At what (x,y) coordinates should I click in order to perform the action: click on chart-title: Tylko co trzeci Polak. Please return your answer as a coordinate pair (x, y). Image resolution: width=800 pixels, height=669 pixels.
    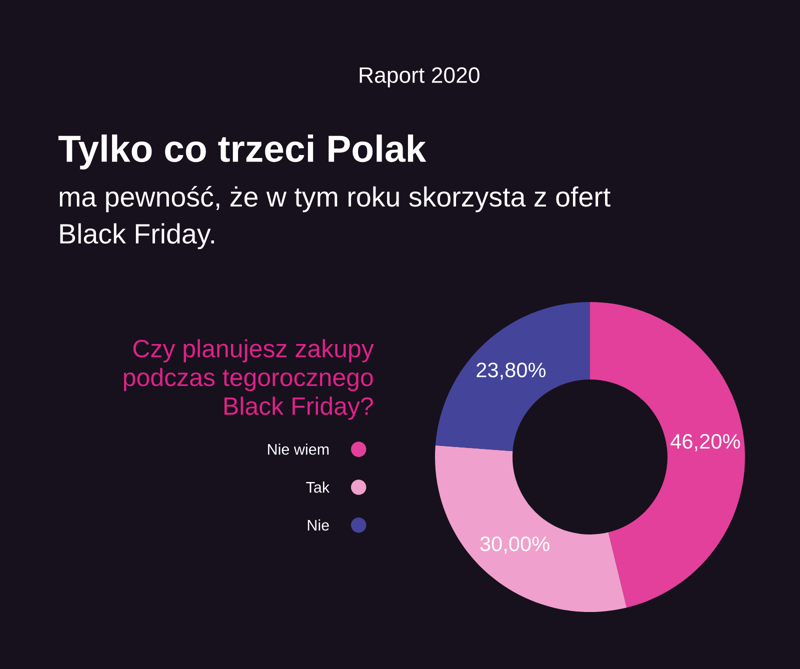
    Looking at the image, I should click on (242, 152).